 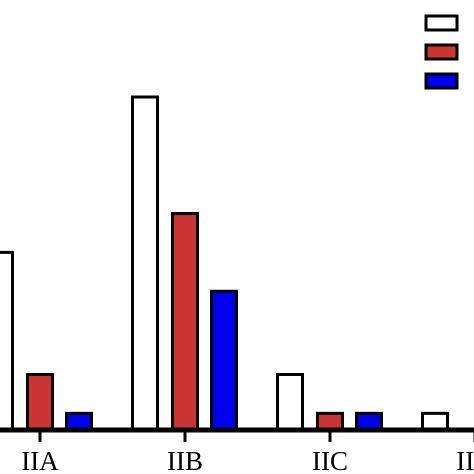 I want to click on legend, so click(x=441, y=52).